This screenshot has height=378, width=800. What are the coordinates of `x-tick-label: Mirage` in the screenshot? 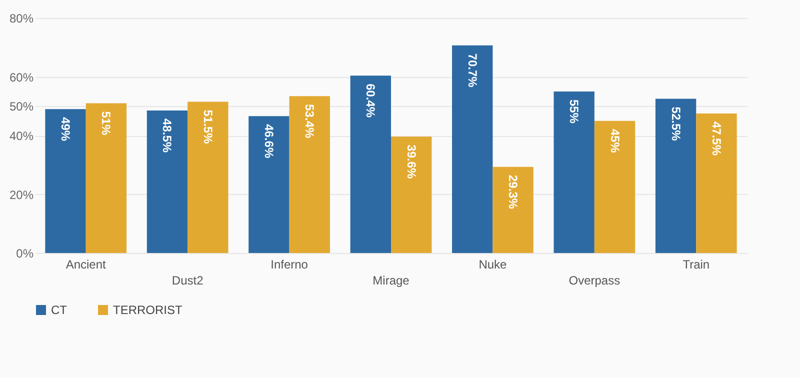 It's located at (391, 281).